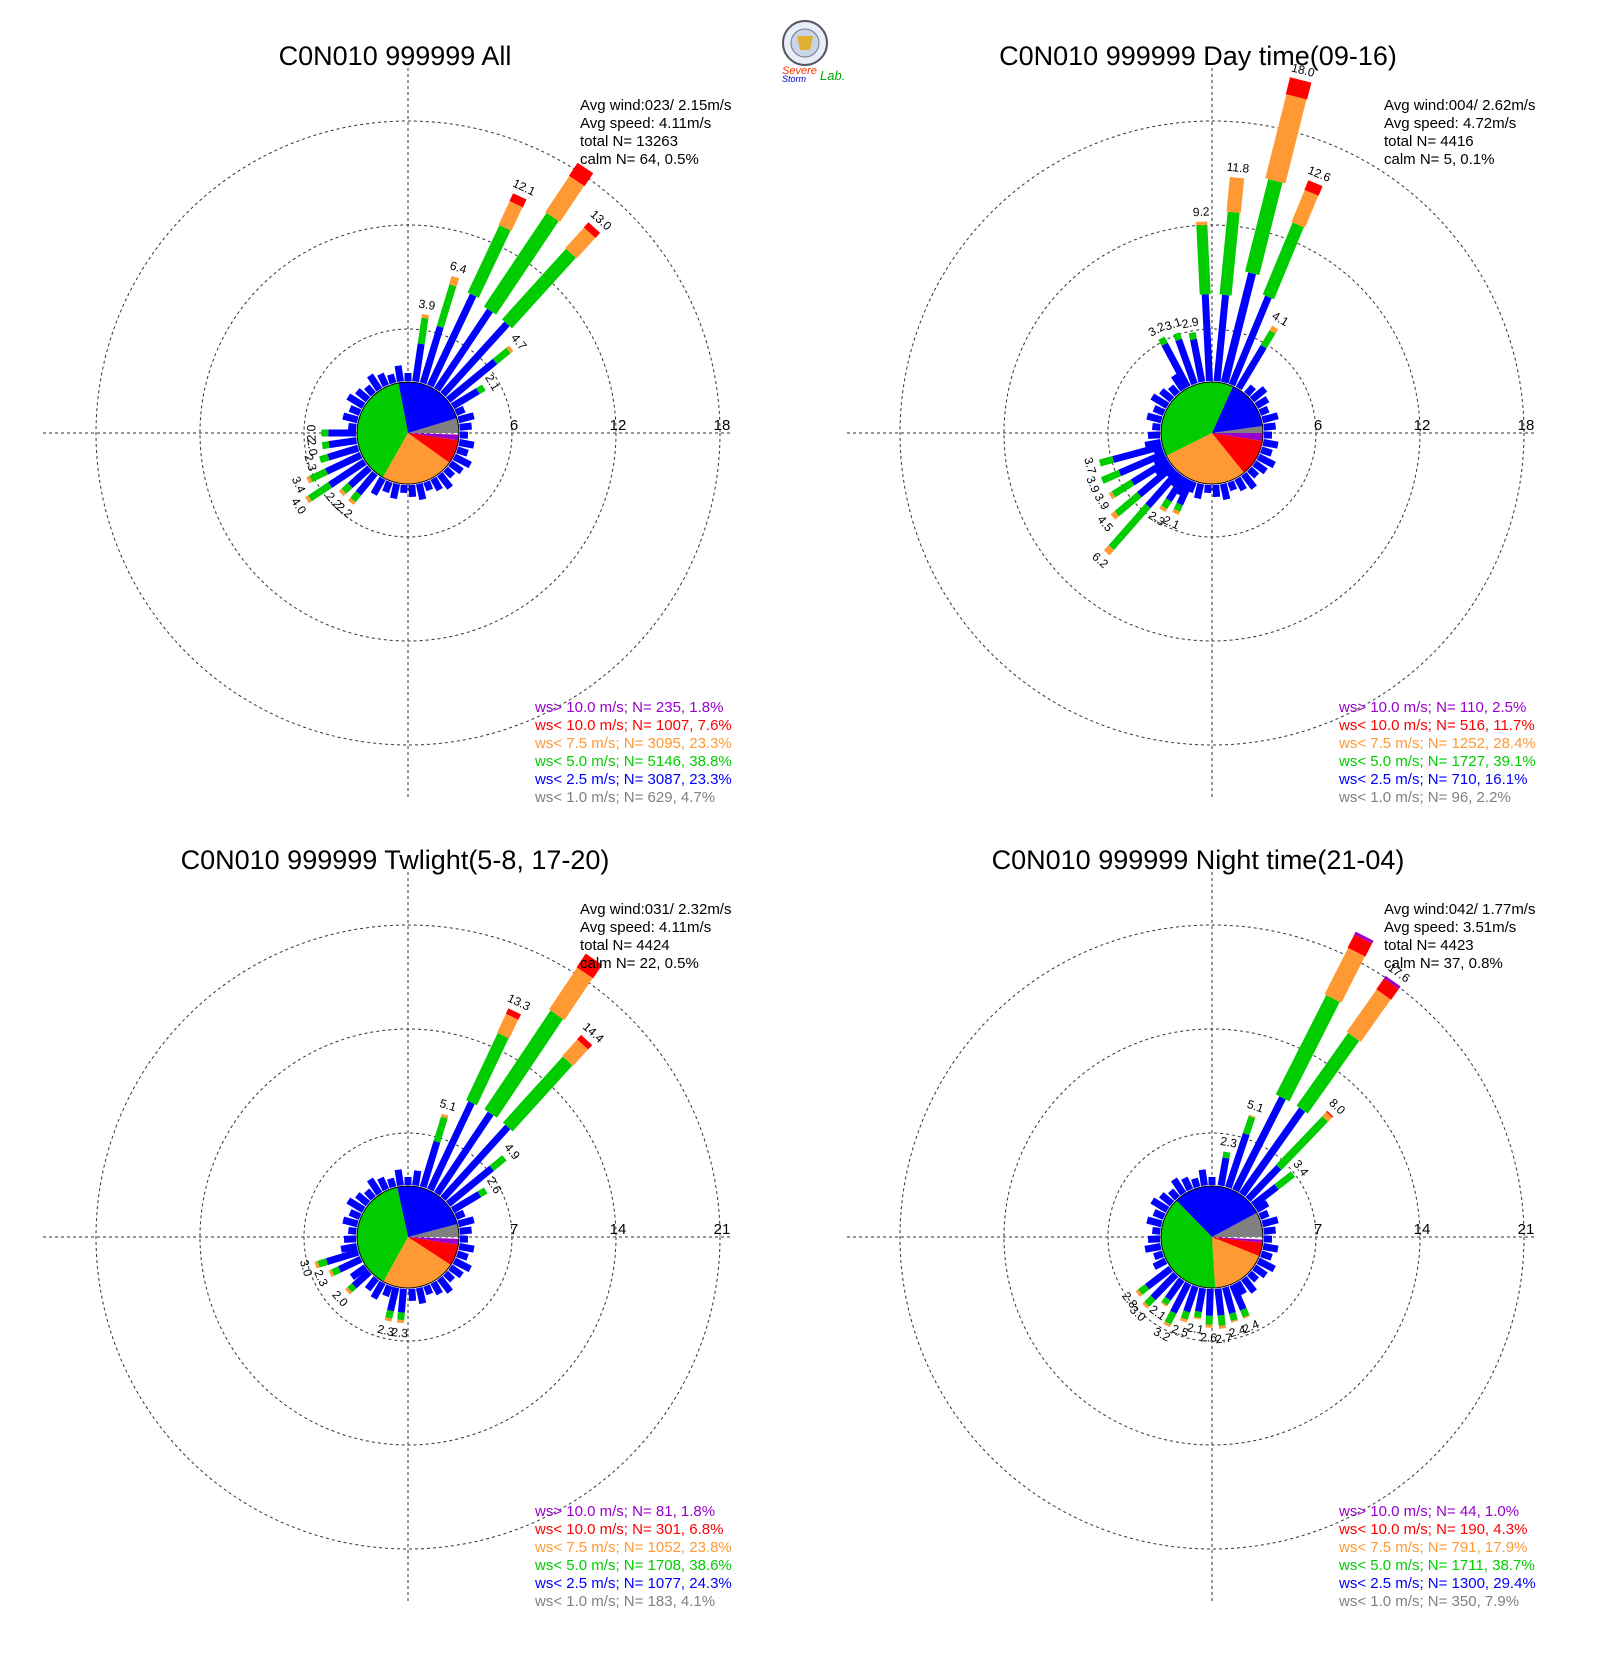 The image size is (1620, 1660). I want to click on bar-label: 3.4, so click(299, 484).